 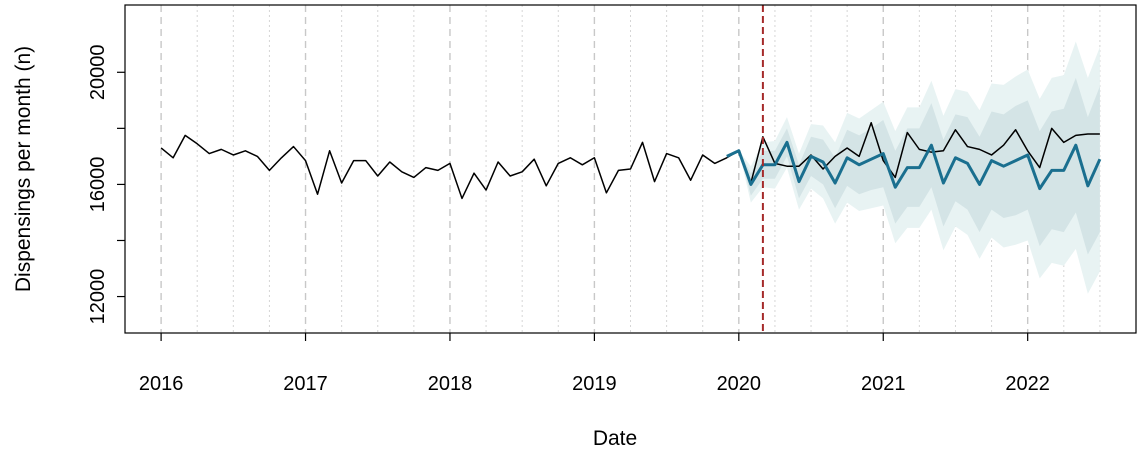 What do you see at coordinates (23, 169) in the screenshot?
I see `y-axis-title: Dispensings per month (n)` at bounding box center [23, 169].